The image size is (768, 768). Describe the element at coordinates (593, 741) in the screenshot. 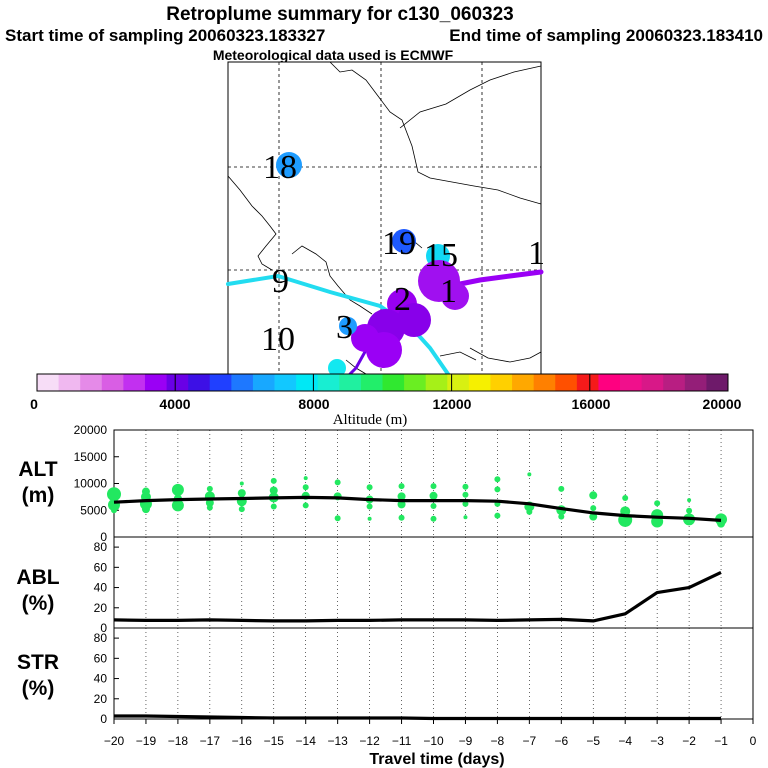

I see `x-tick-label: −5` at that location.